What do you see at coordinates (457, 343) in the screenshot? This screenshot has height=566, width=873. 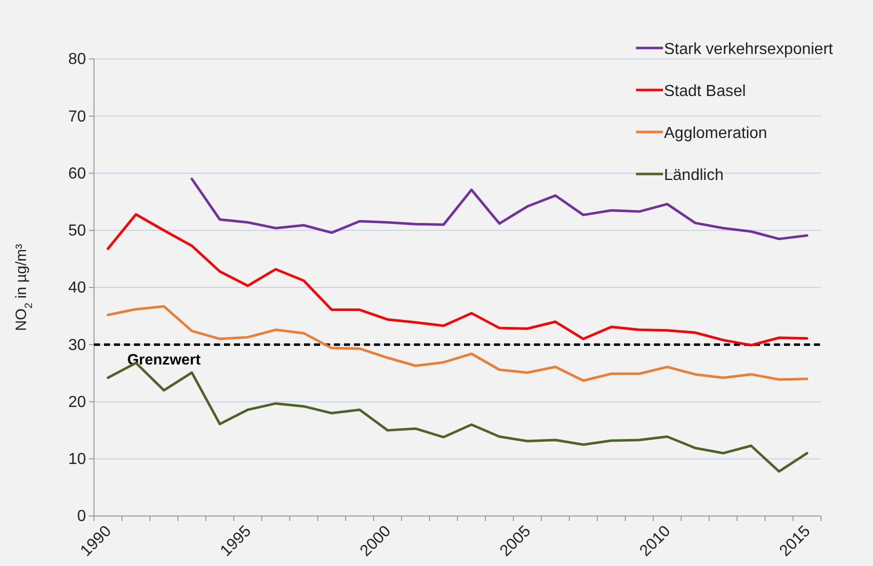 I see `line-series` at bounding box center [457, 343].